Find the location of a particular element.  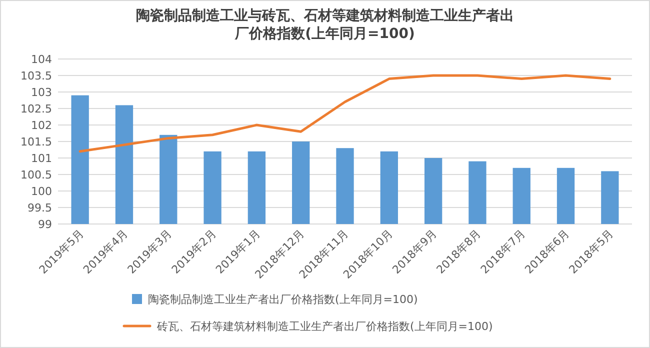

y-tick-label: 104 is located at coordinates (41, 59).